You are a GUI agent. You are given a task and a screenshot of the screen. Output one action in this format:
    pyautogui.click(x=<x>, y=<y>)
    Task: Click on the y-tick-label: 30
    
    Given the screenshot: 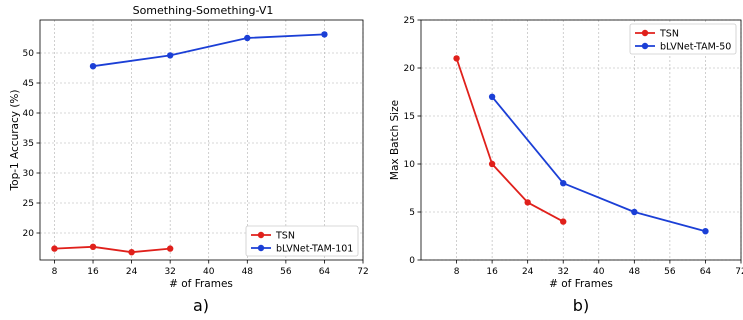 What is the action you would take?
    pyautogui.click(x=29, y=174)
    